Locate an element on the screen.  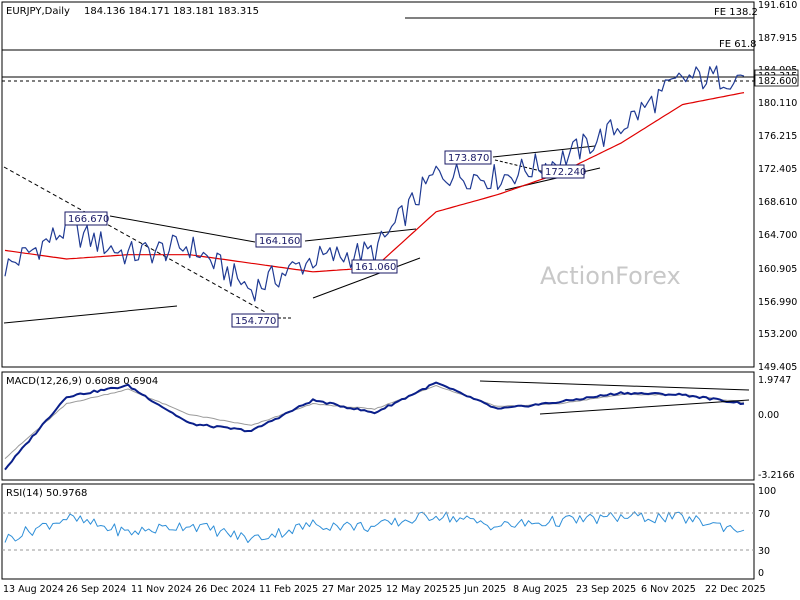
date-tick: 11 Nov 2024 is located at coordinates (161, 589).